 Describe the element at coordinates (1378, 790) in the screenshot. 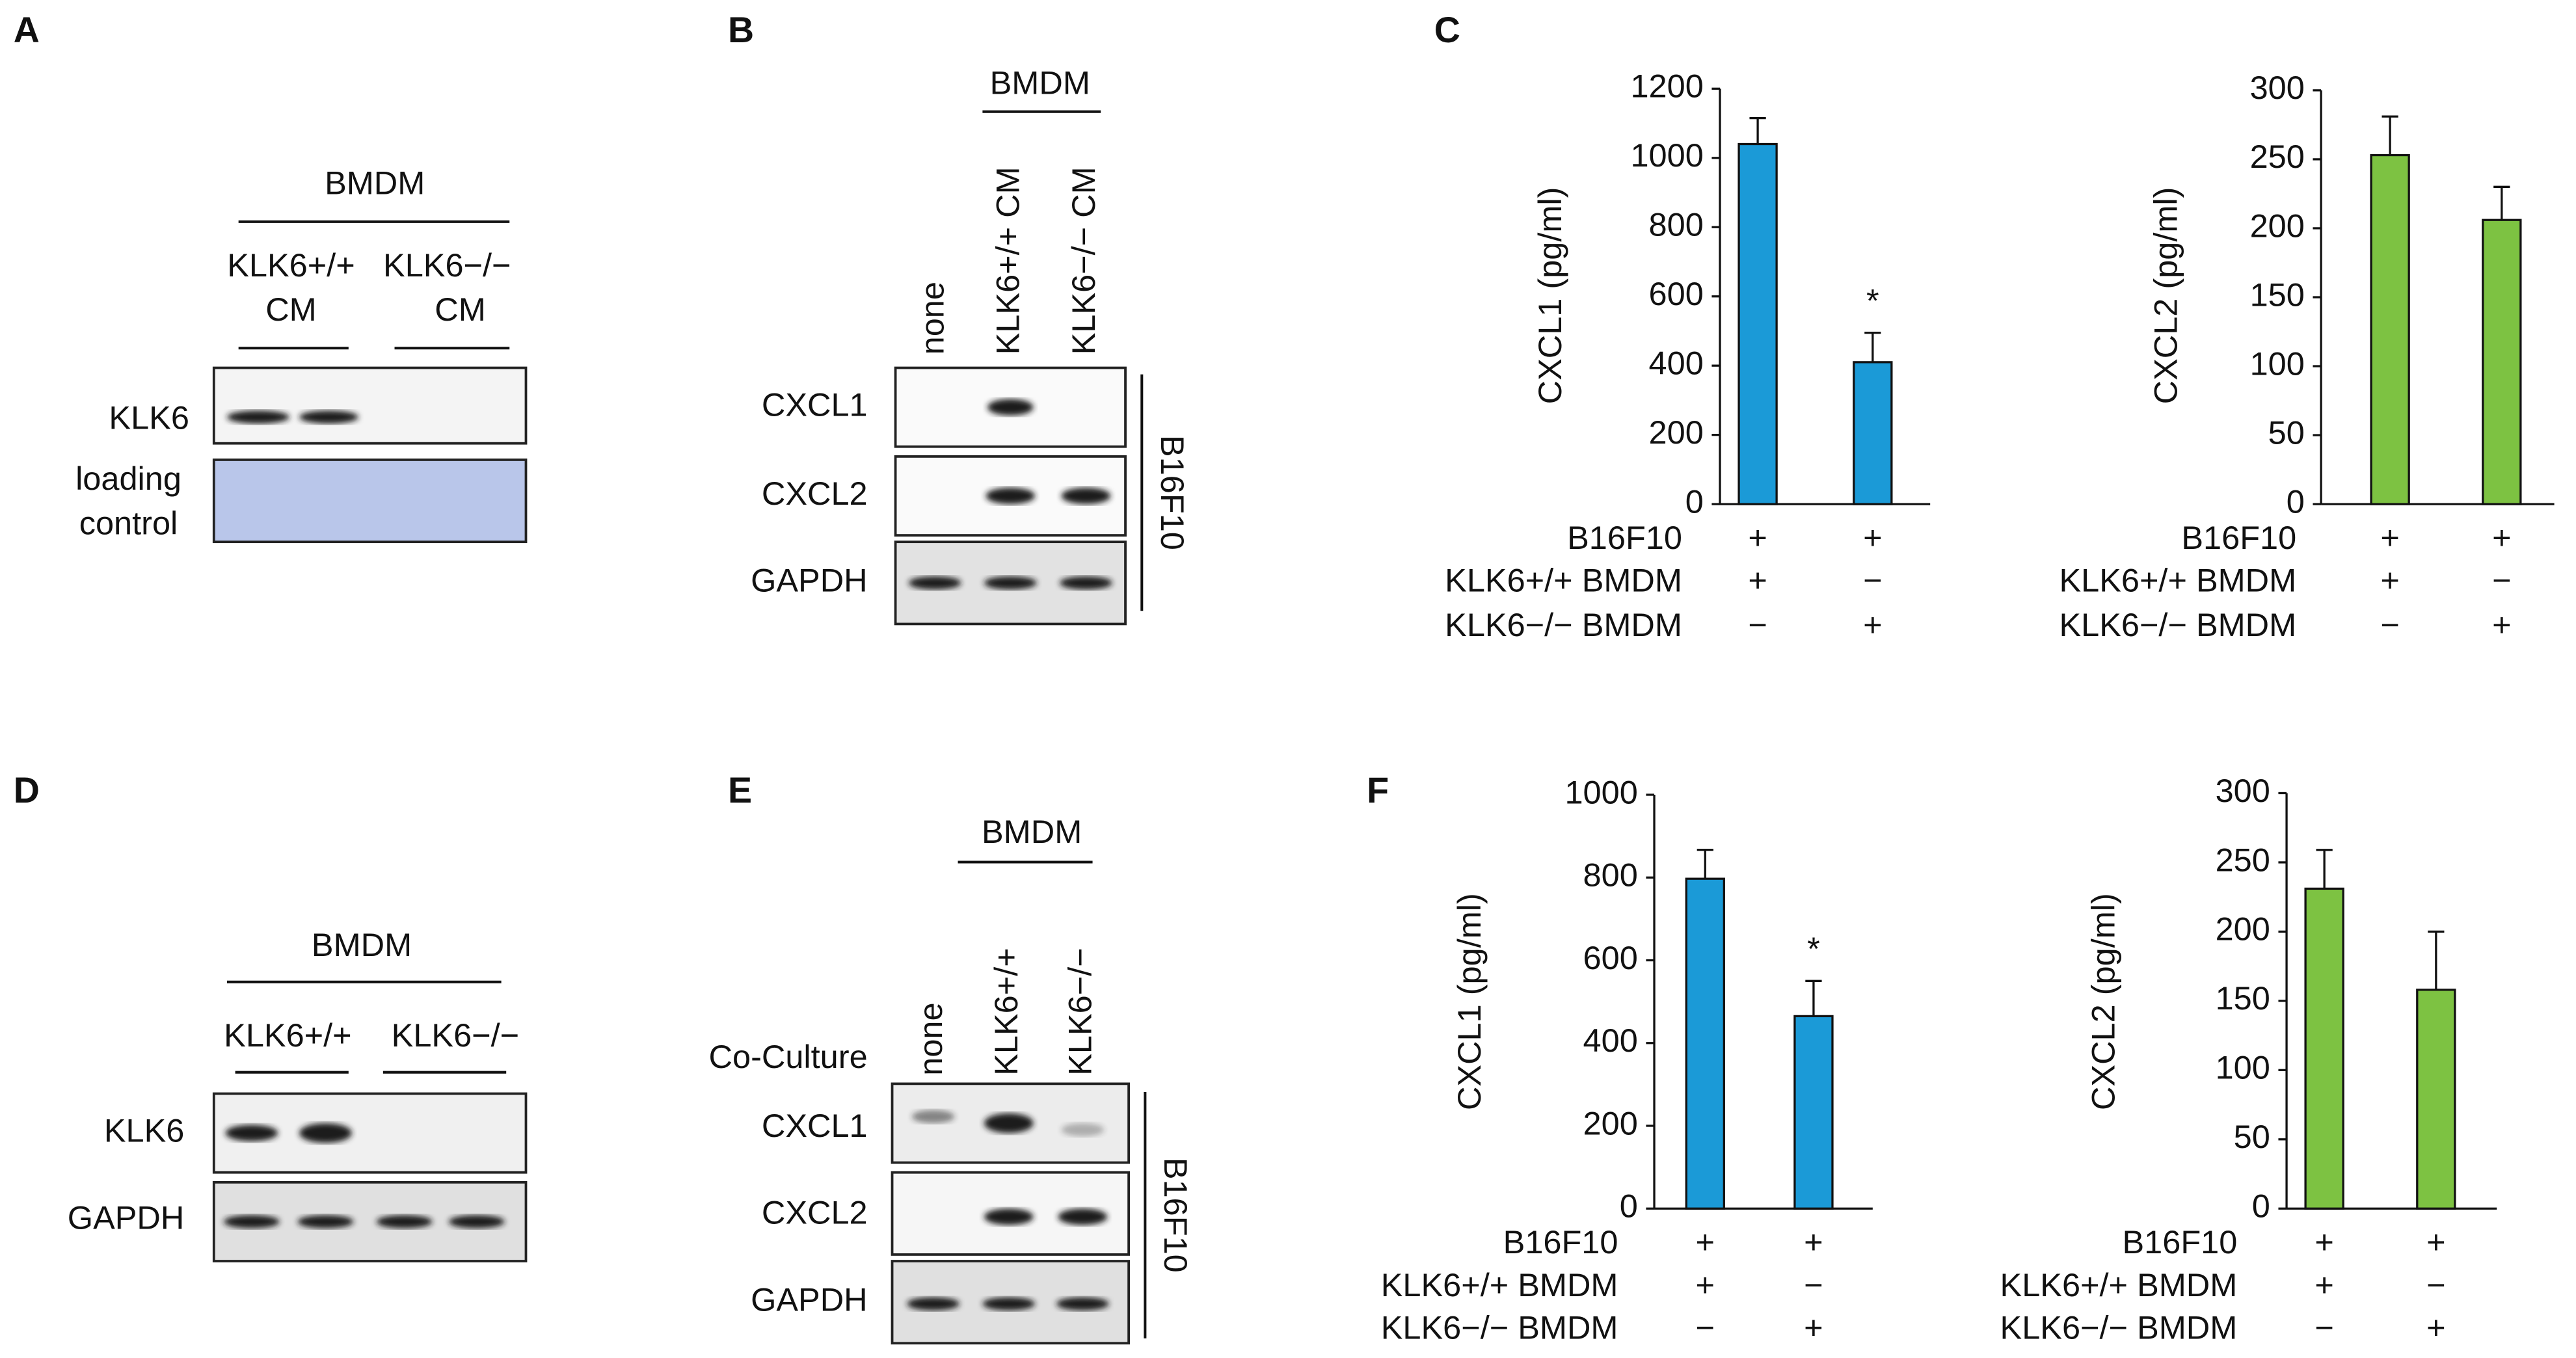

I see `panel-label: F` at that location.